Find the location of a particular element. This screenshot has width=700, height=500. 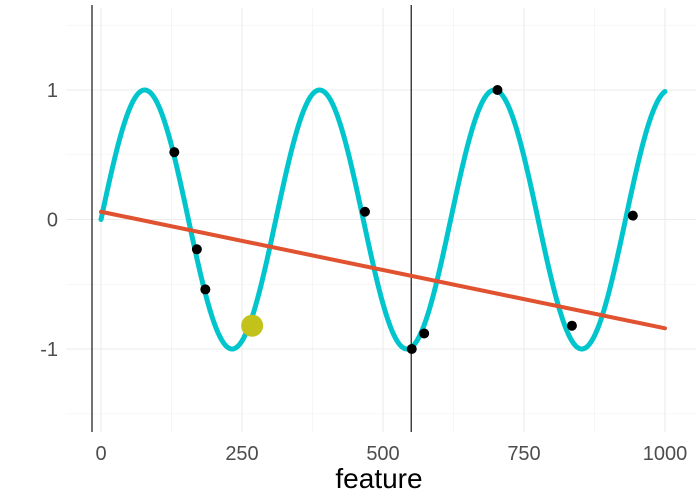

x-tick-label: 250 is located at coordinates (241, 454).